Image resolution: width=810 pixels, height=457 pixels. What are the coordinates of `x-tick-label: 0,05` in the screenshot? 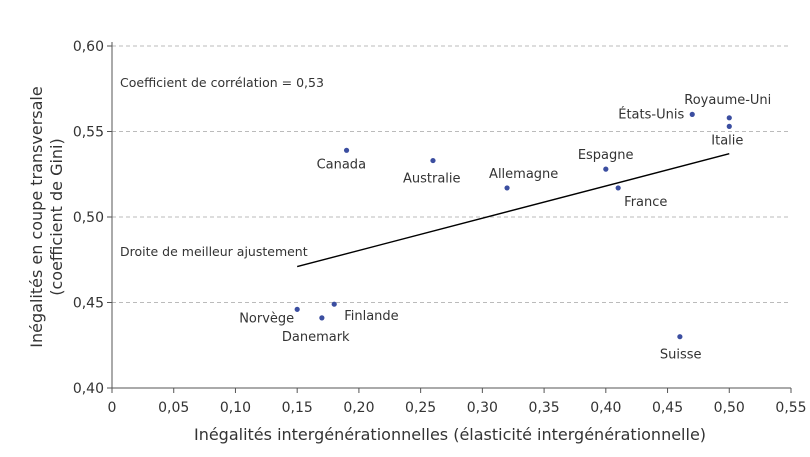 It's located at (173, 408).